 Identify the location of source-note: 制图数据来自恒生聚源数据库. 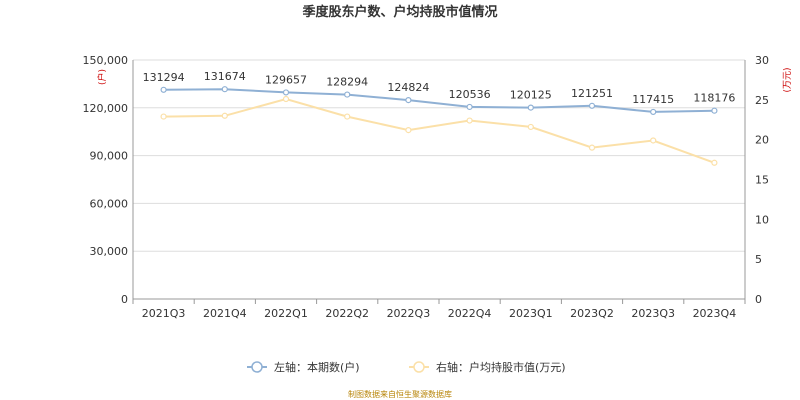
(400, 394).